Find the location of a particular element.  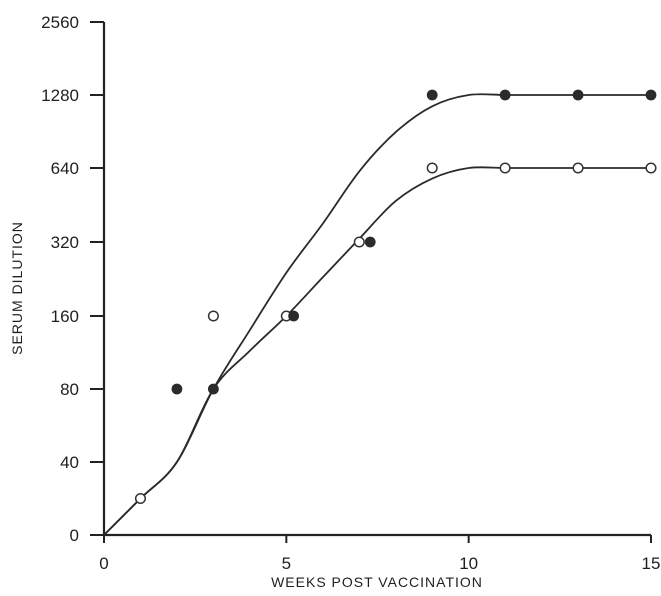

y-tick-label: 640 is located at coordinates (65, 168).